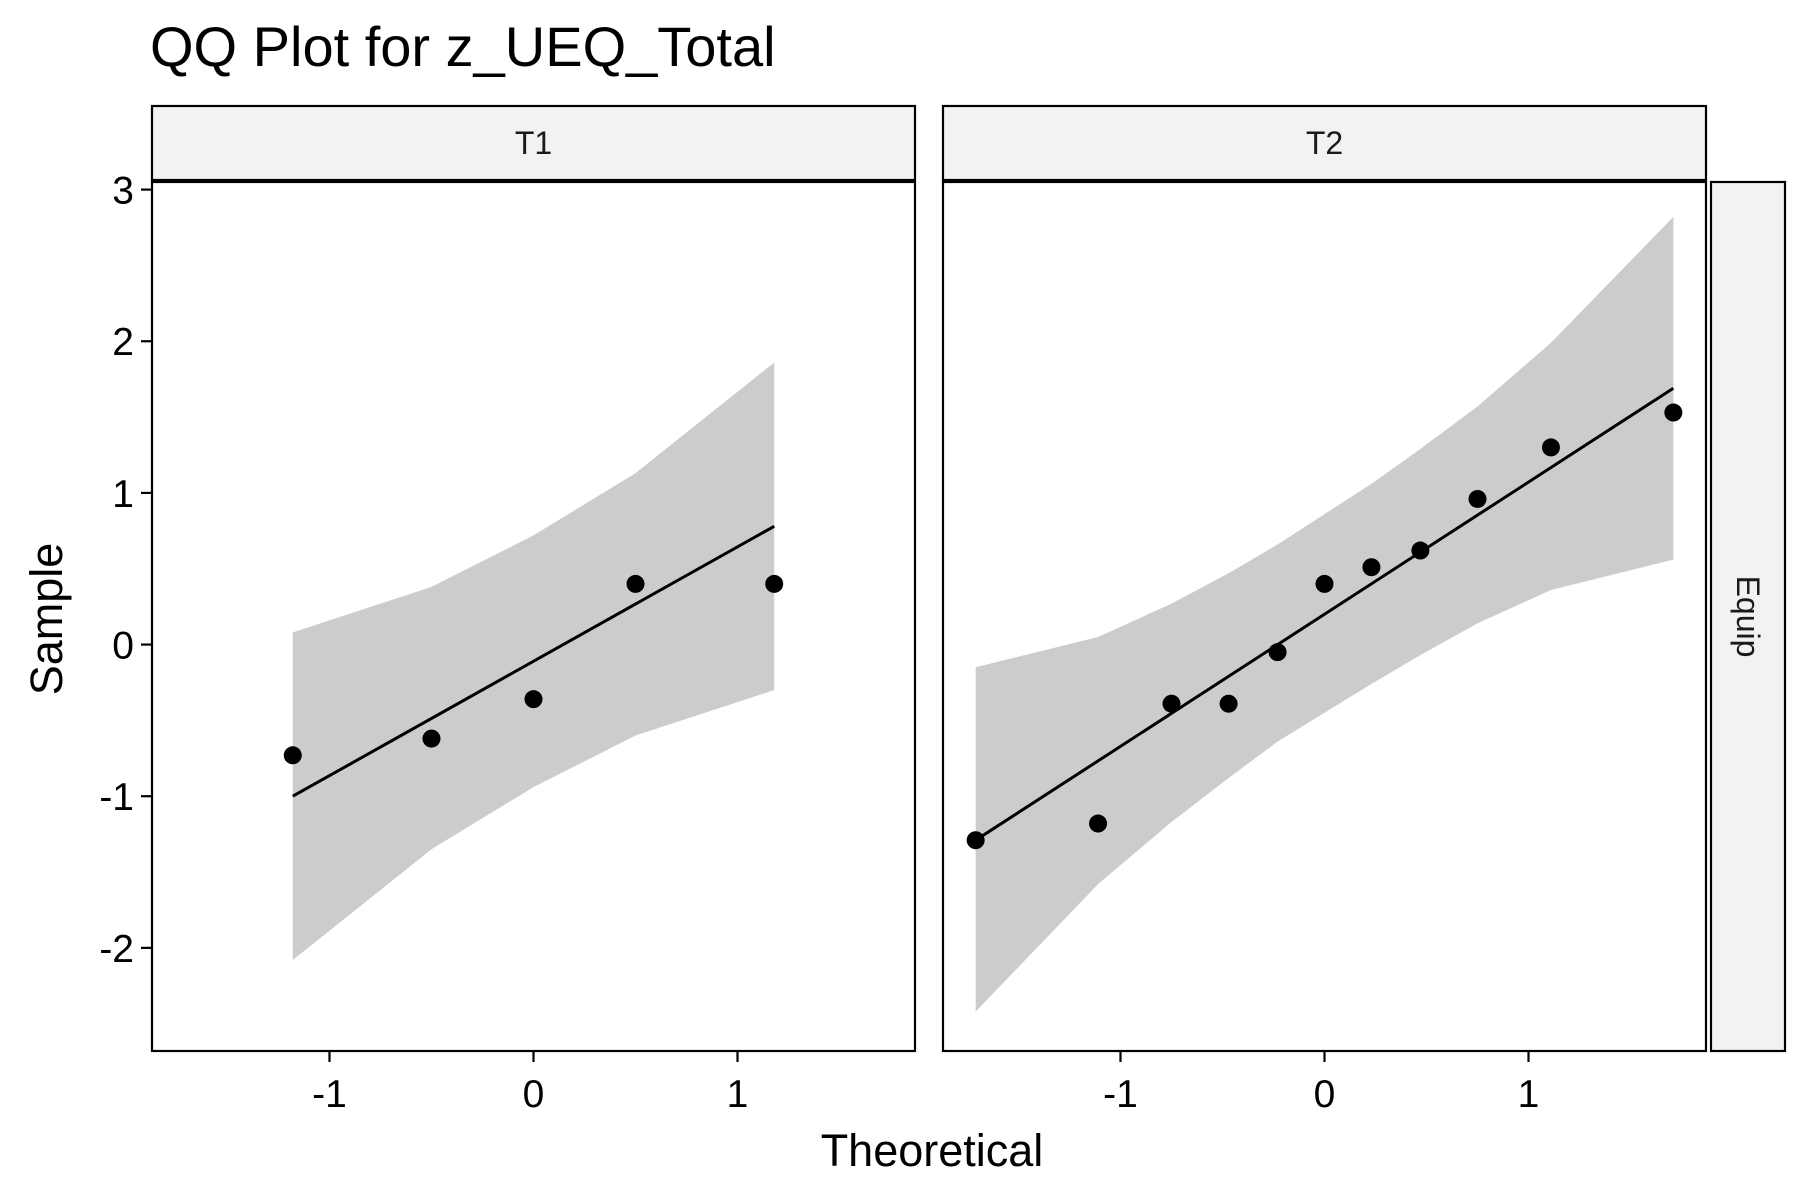 This screenshot has height=1200, width=1800. I want to click on y-tick-label: -2, so click(116, 949).